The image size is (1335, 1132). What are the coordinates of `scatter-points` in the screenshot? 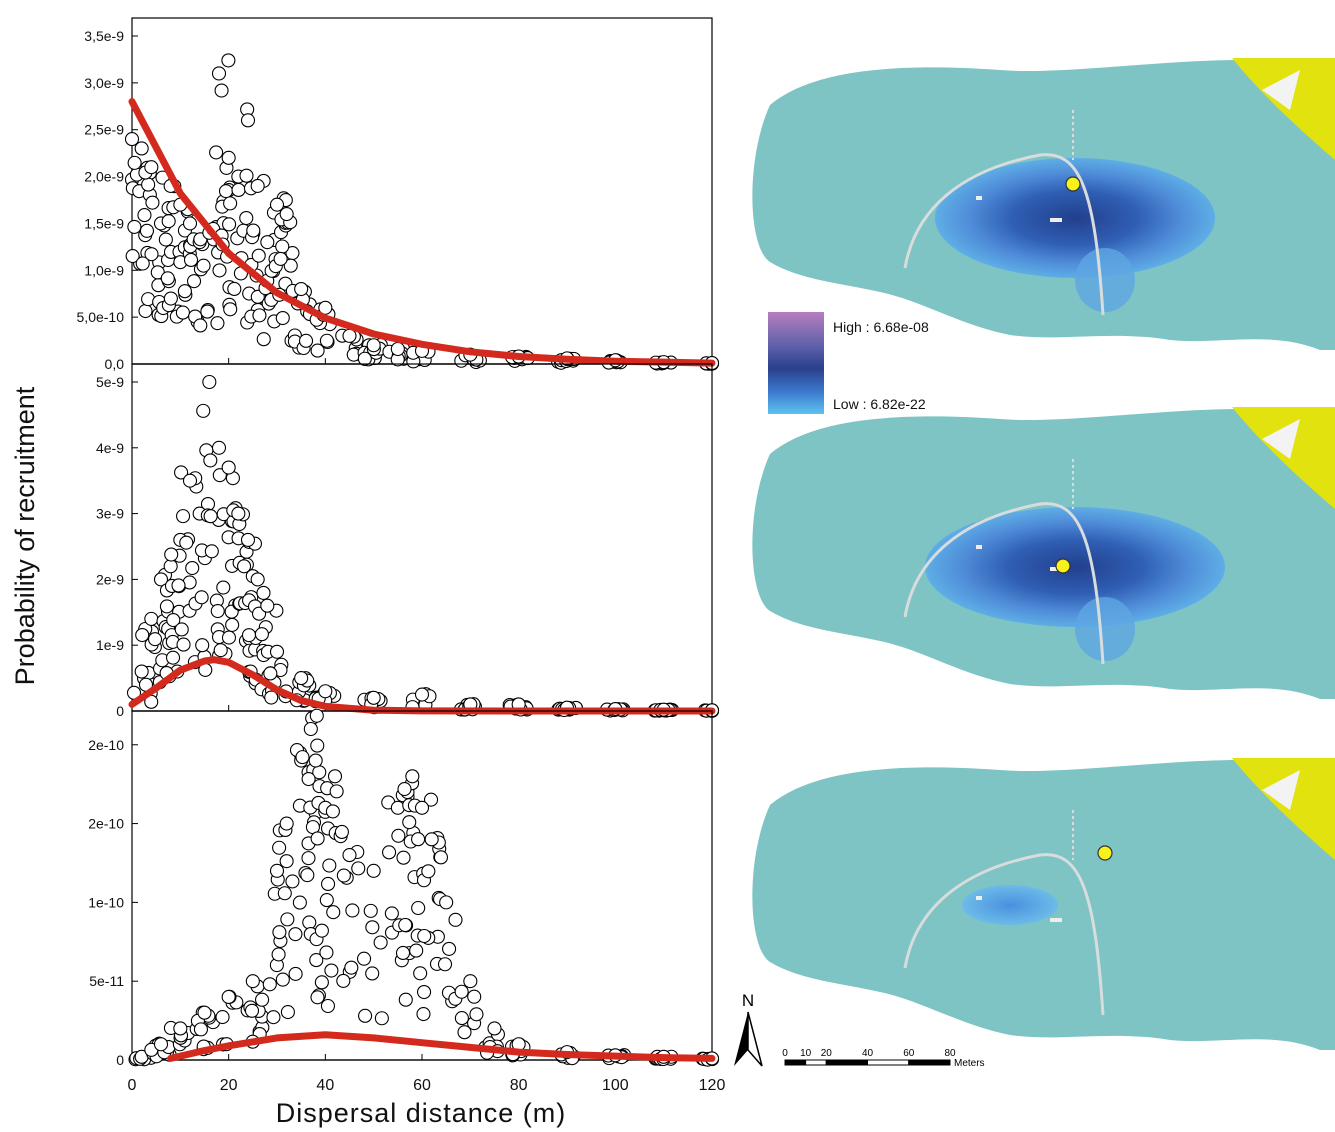 It's located at (422, 212).